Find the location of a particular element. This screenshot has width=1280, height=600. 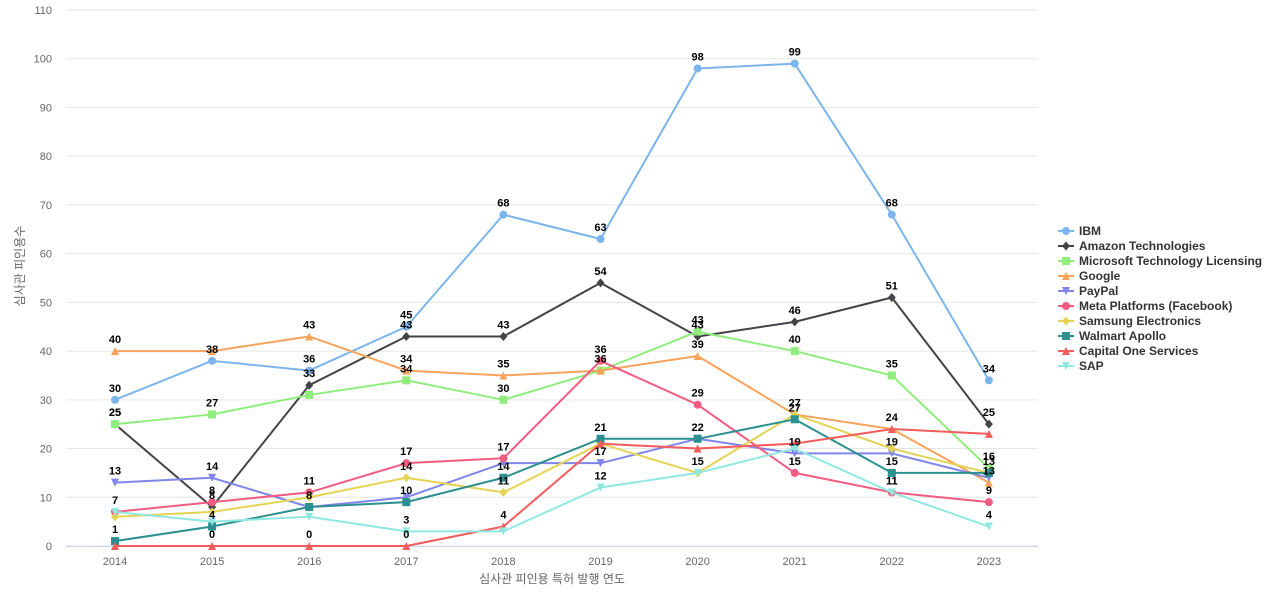

legend-item: Samsung Electronics is located at coordinates (1129, 321).